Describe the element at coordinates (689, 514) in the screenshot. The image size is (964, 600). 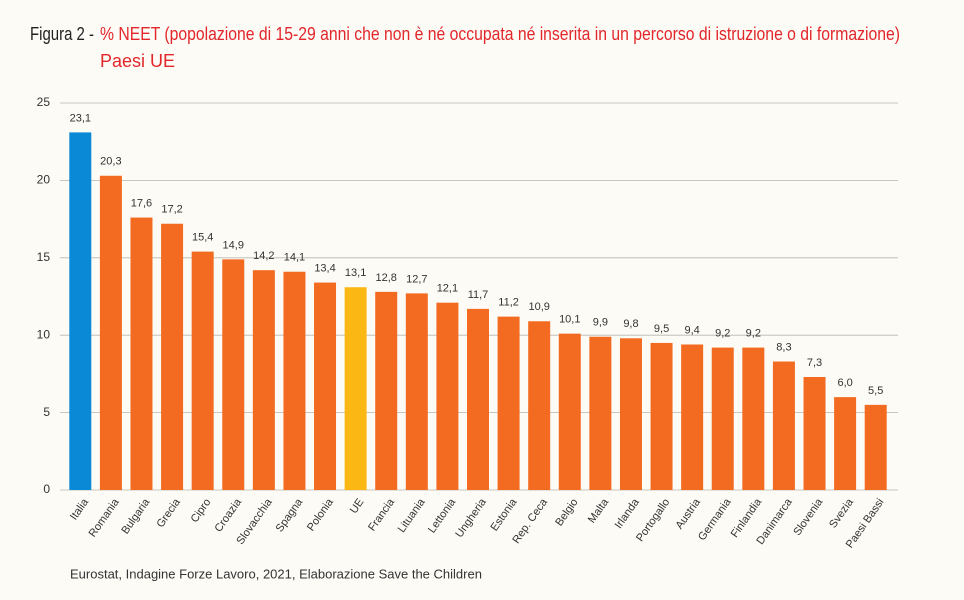
I see `x-tick-label: Austria` at that location.